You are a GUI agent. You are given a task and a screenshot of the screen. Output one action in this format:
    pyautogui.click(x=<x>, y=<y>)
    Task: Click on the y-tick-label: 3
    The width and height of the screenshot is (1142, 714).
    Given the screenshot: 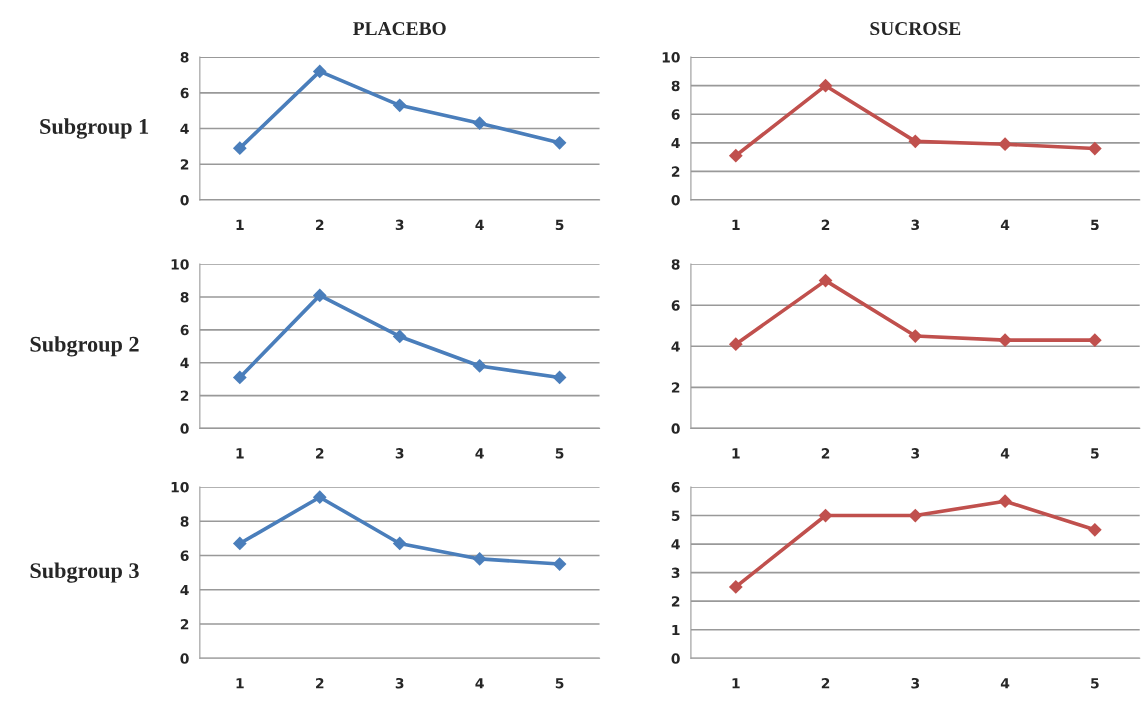 What is the action you would take?
    pyautogui.click(x=675, y=573)
    